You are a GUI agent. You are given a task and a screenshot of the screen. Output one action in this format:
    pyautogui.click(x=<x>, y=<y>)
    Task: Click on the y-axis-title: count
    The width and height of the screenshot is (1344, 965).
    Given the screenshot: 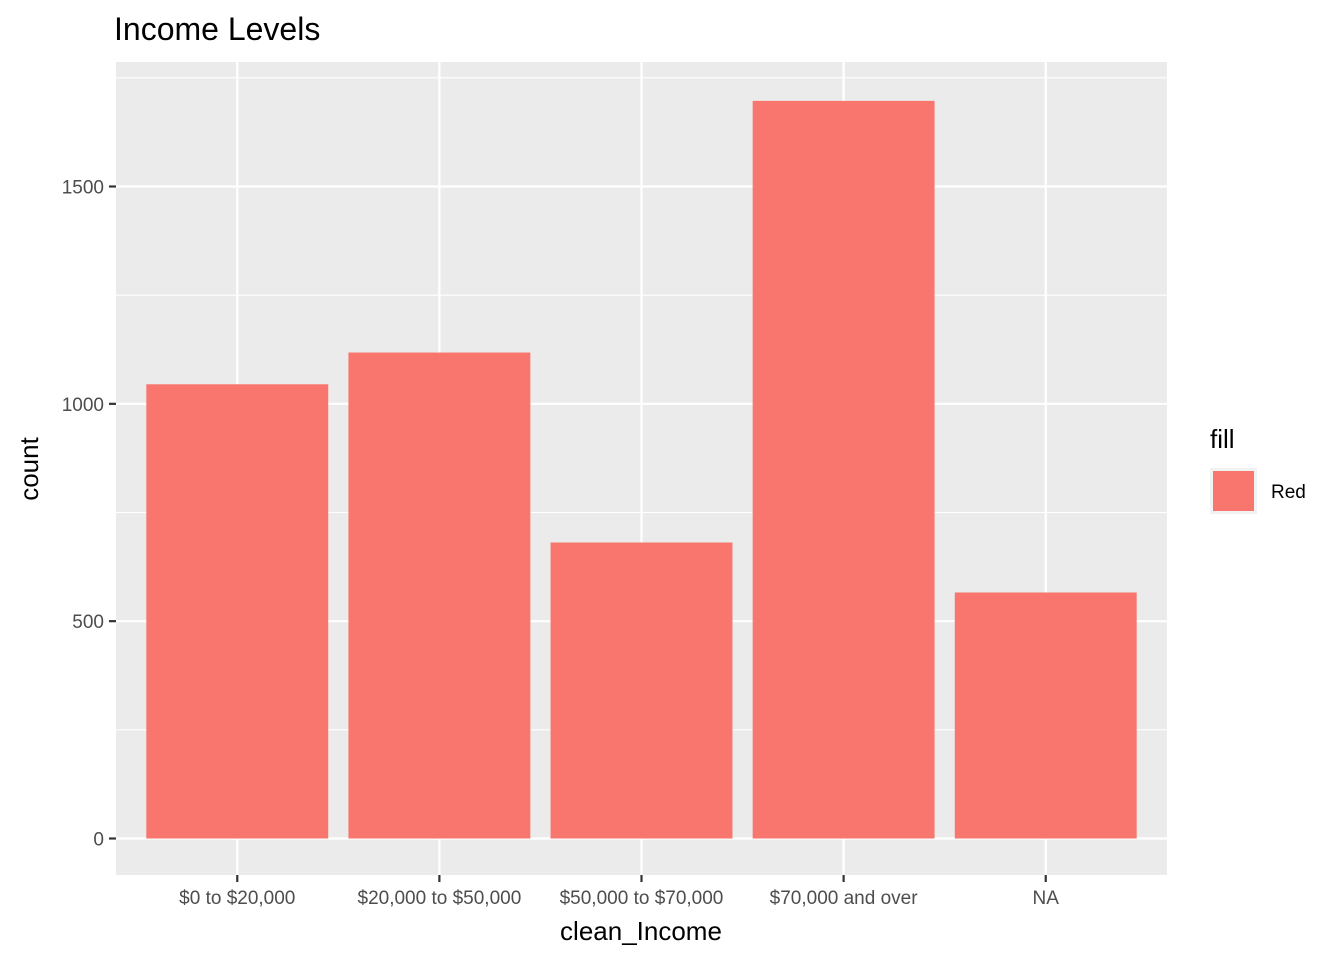 What is the action you would take?
    pyautogui.click(x=29, y=468)
    